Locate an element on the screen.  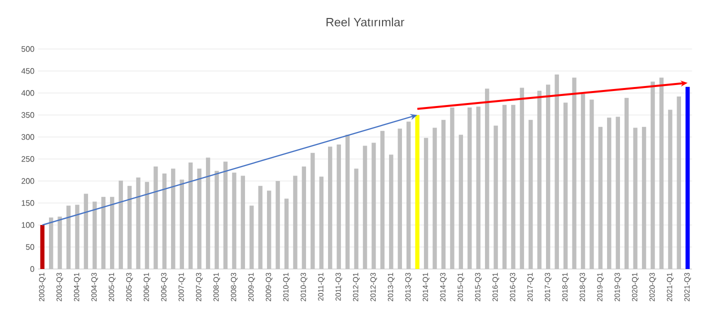
chart-title: Reel Yatırımlar is located at coordinates (365, 22).